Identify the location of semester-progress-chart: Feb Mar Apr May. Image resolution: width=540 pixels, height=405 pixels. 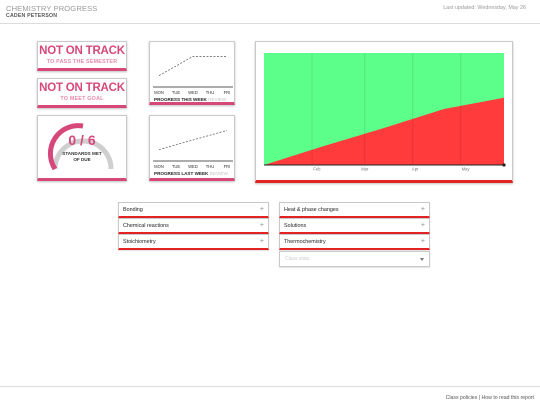
(385, 112).